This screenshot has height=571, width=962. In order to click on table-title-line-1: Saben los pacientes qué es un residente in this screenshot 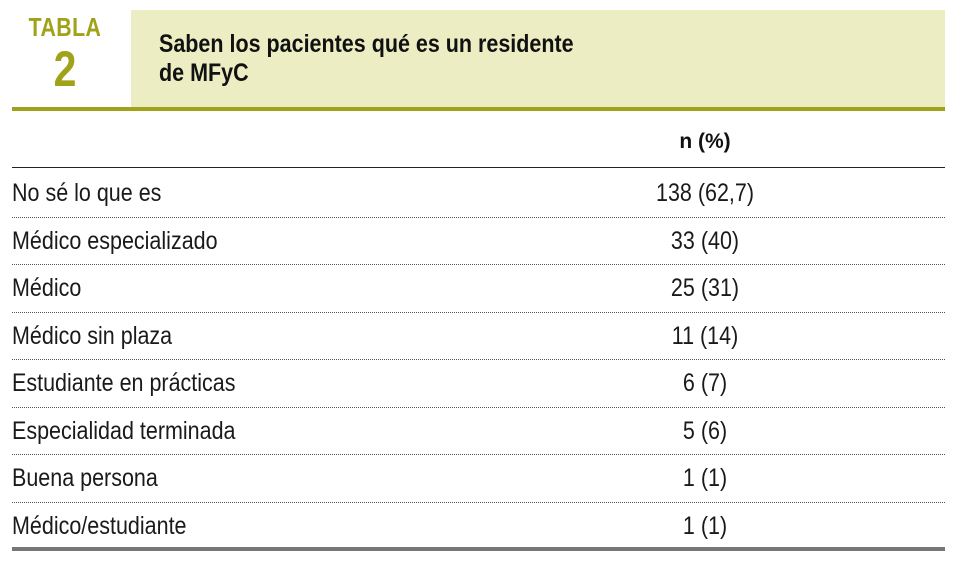, I will do `click(366, 44)`.